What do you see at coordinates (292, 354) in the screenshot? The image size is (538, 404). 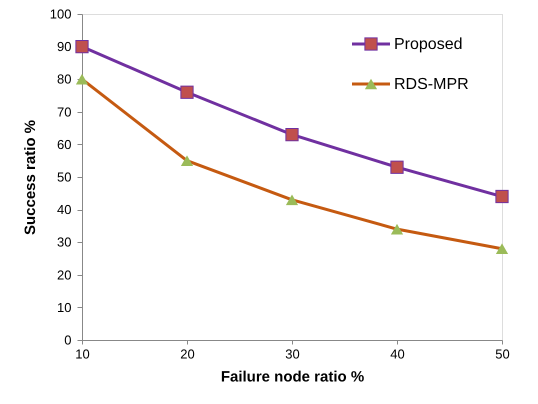 I see `x-tick-label: 30` at bounding box center [292, 354].